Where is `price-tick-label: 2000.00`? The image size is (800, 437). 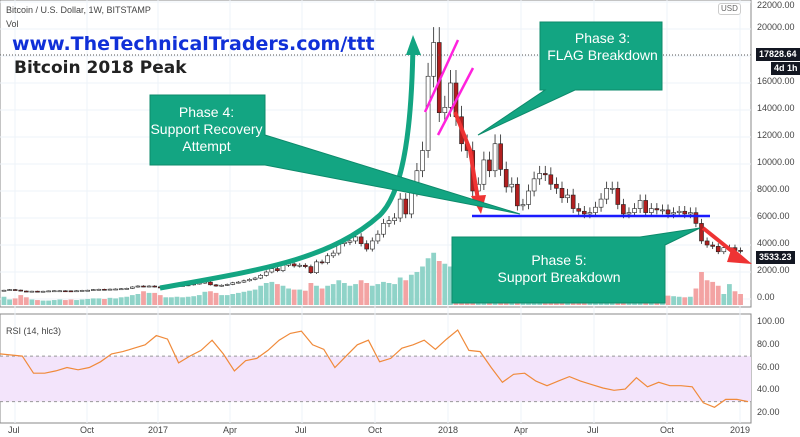 price-tick-label: 2000.00 is located at coordinates (773, 270).